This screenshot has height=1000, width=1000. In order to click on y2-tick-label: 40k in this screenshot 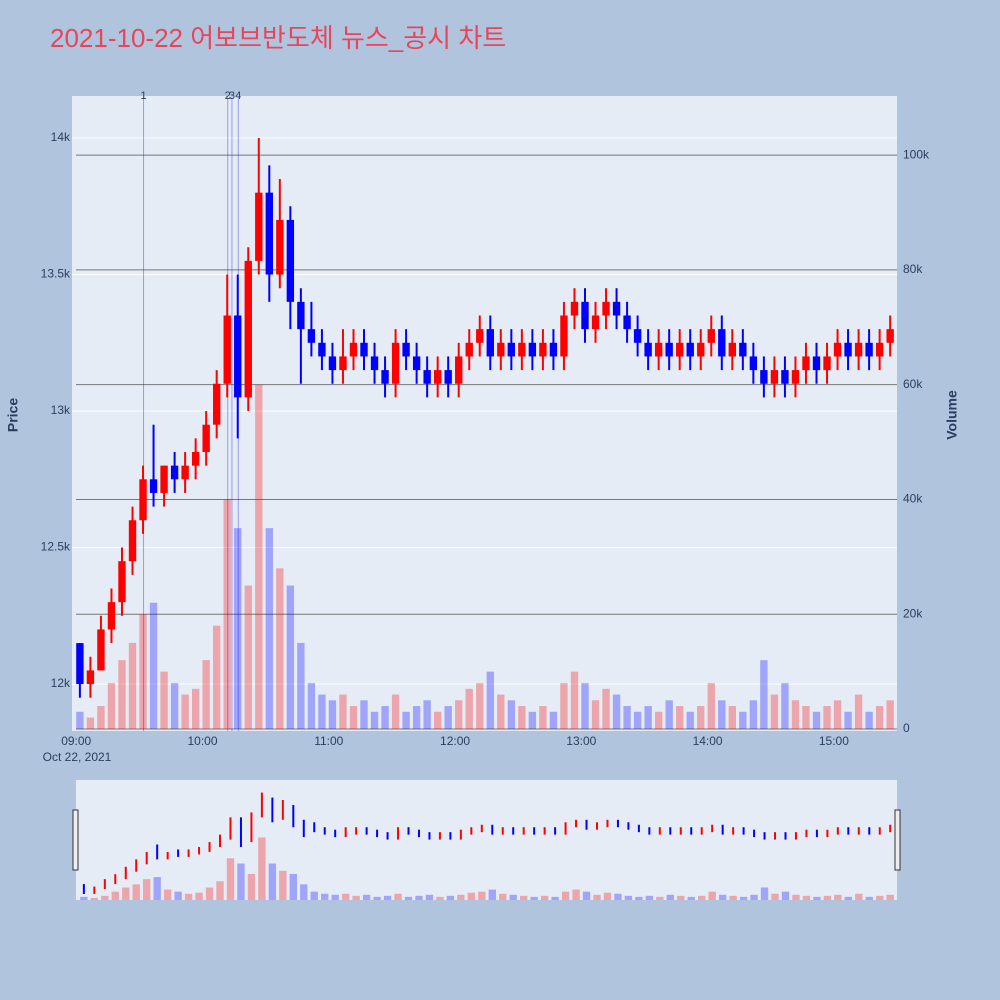, I will do `click(913, 499)`.